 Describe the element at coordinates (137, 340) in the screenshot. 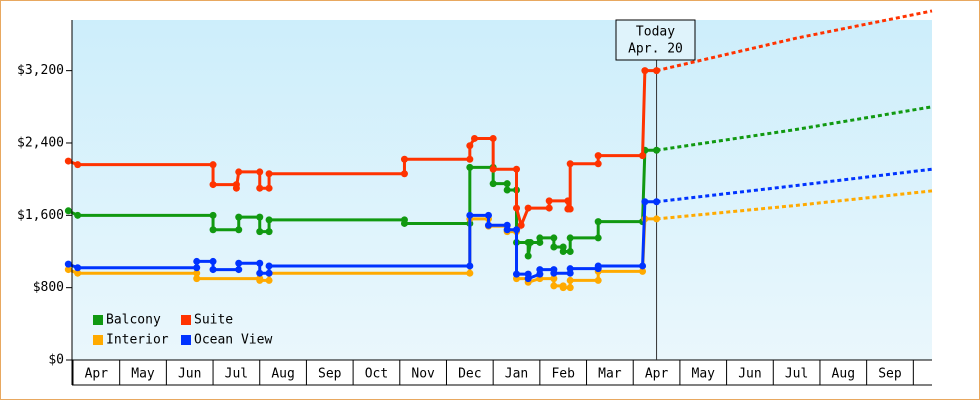

I see `legend-label: Interior` at that location.